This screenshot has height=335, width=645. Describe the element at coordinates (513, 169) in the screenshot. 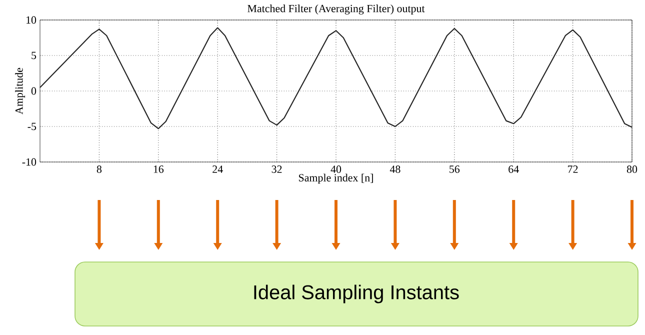

I see `x-tick-label: 64` at that location.